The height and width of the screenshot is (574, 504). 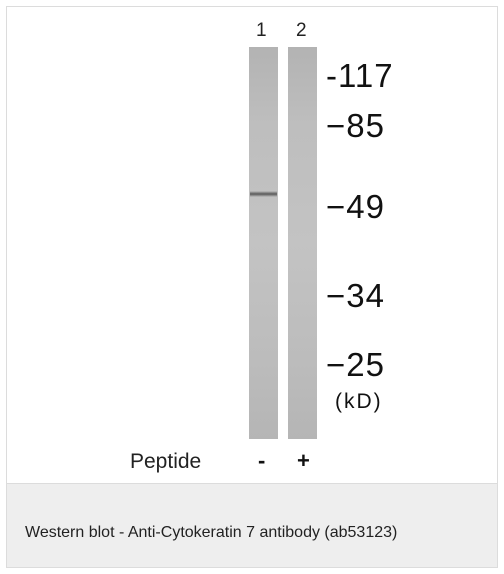 I want to click on unit-label: (kD), so click(x=359, y=401).